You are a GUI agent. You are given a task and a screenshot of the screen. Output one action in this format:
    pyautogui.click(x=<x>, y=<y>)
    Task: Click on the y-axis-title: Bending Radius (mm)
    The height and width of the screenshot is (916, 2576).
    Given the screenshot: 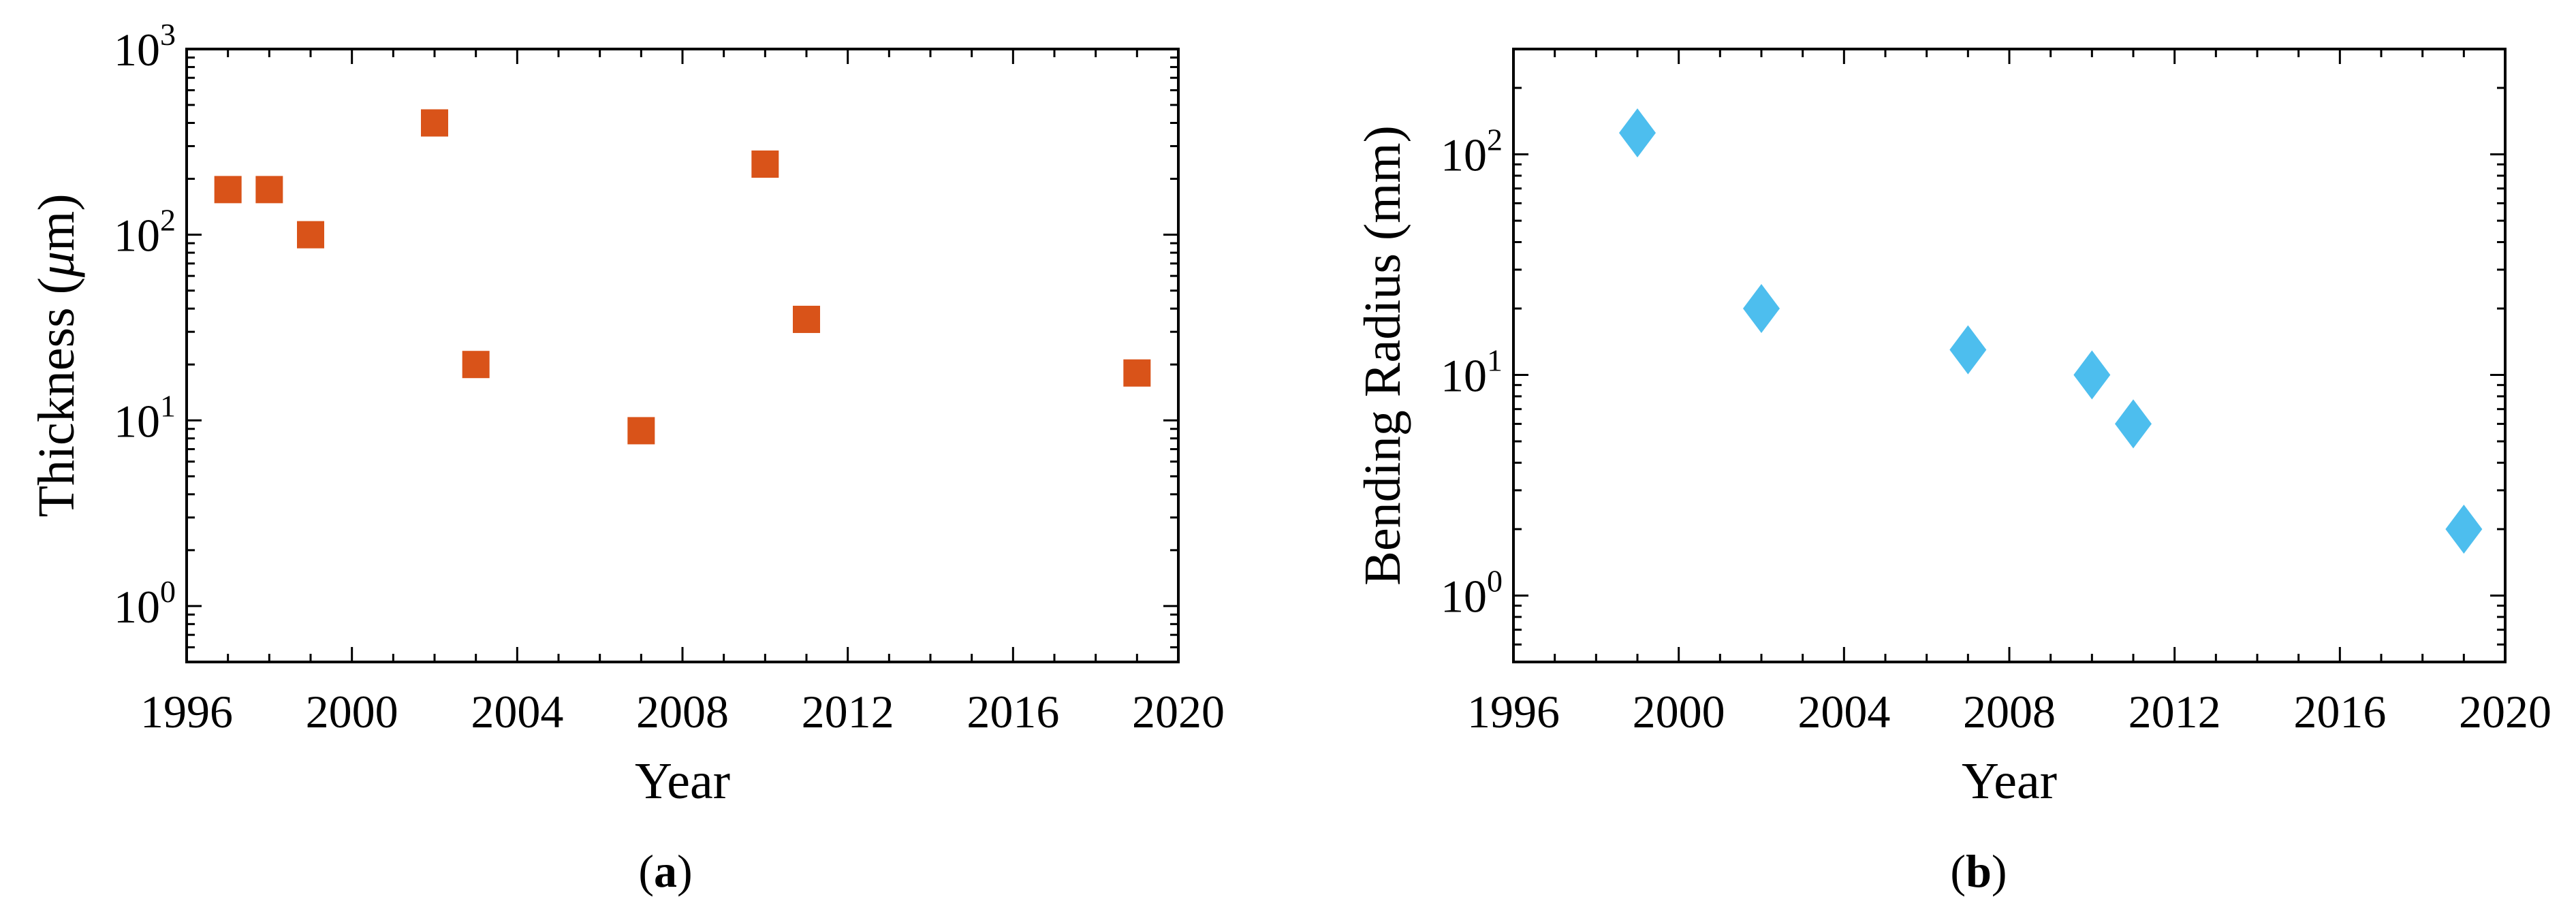 What is the action you would take?
    pyautogui.click(x=1382, y=355)
    